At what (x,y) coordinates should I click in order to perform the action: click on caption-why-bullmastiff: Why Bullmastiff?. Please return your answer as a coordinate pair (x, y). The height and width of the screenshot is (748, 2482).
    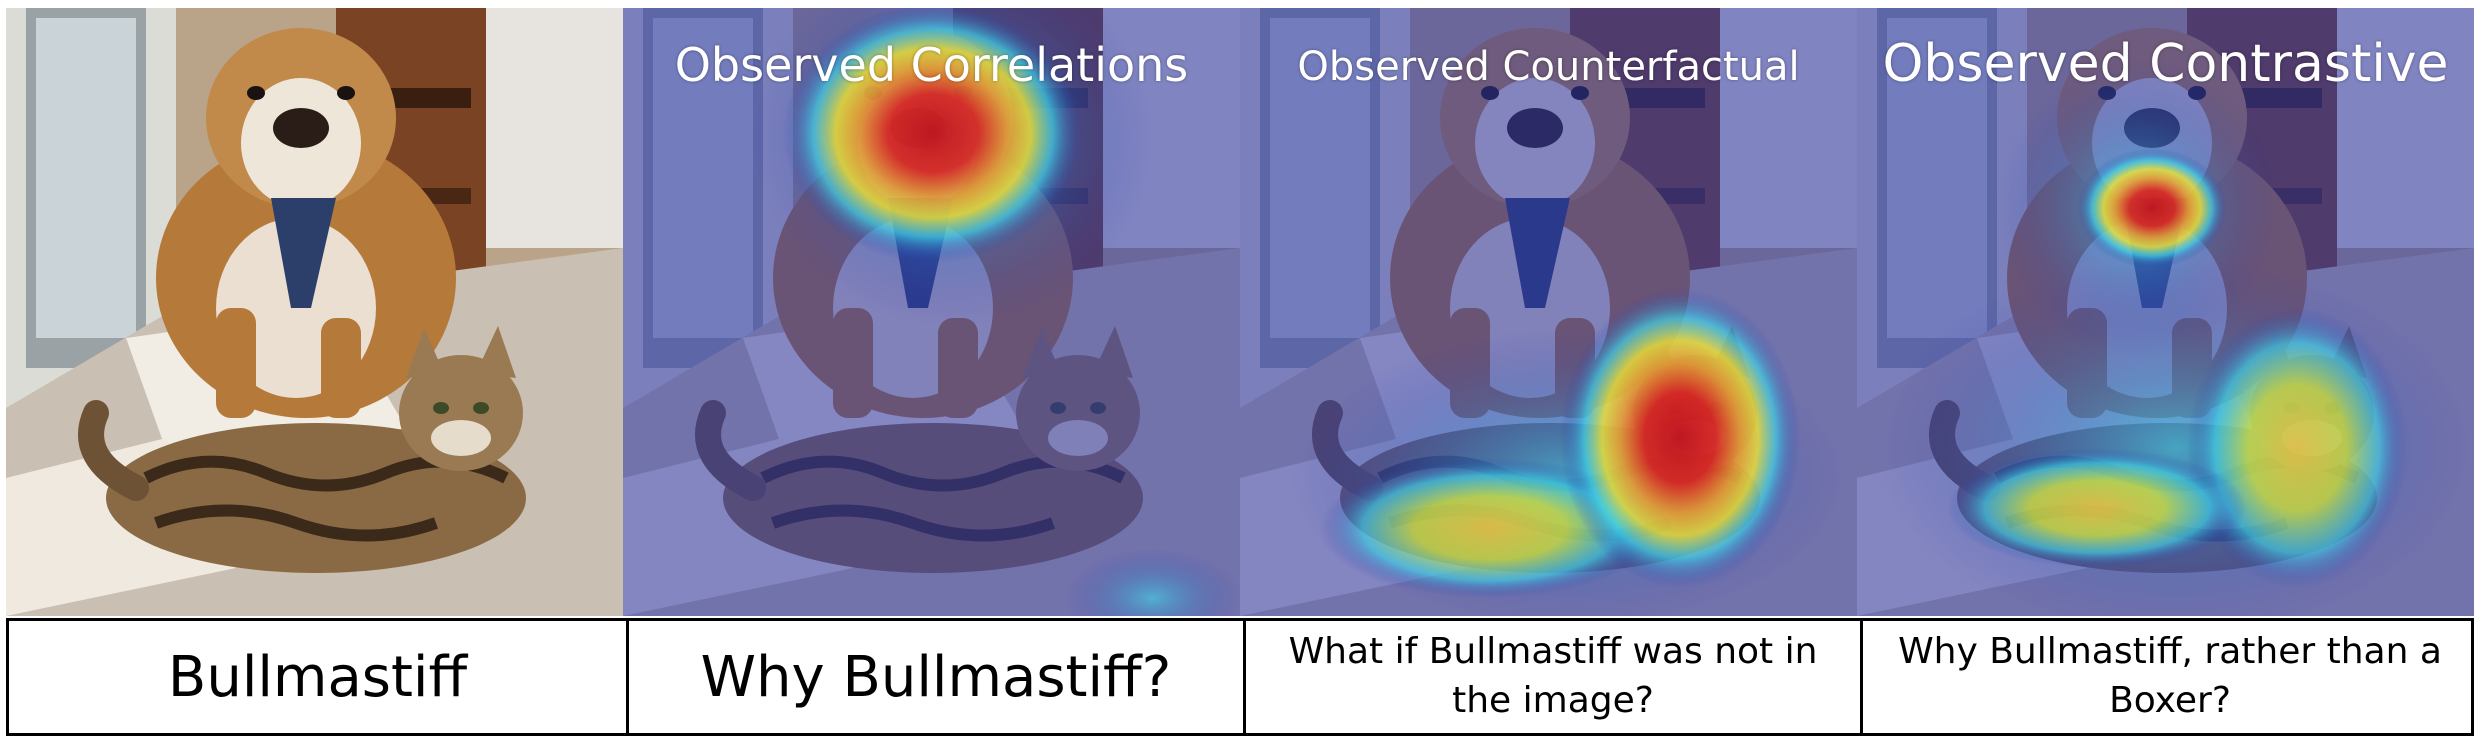
    Looking at the image, I should click on (934, 677).